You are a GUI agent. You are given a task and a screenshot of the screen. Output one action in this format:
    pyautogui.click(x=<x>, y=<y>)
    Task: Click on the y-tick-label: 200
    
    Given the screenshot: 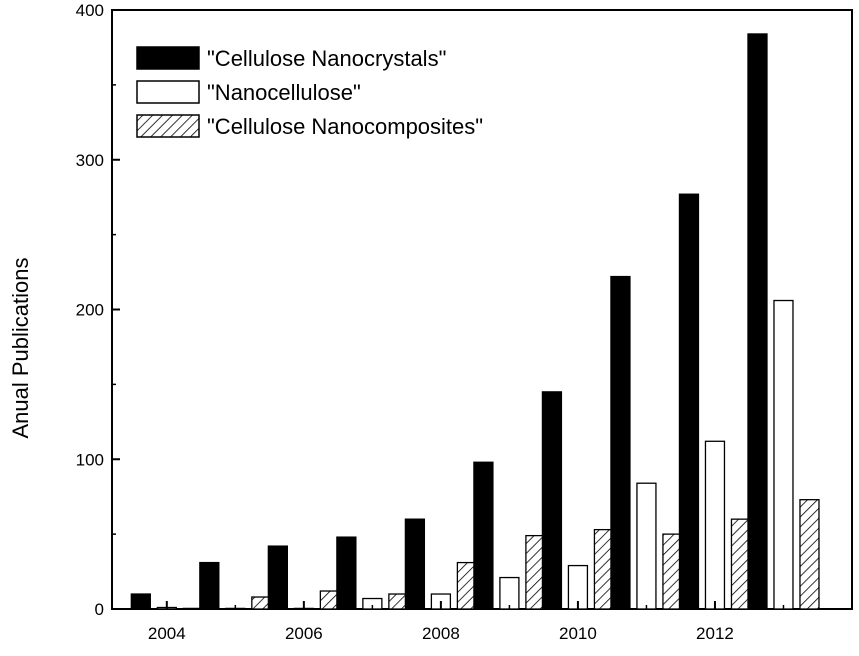 What is the action you would take?
    pyautogui.click(x=90, y=310)
    